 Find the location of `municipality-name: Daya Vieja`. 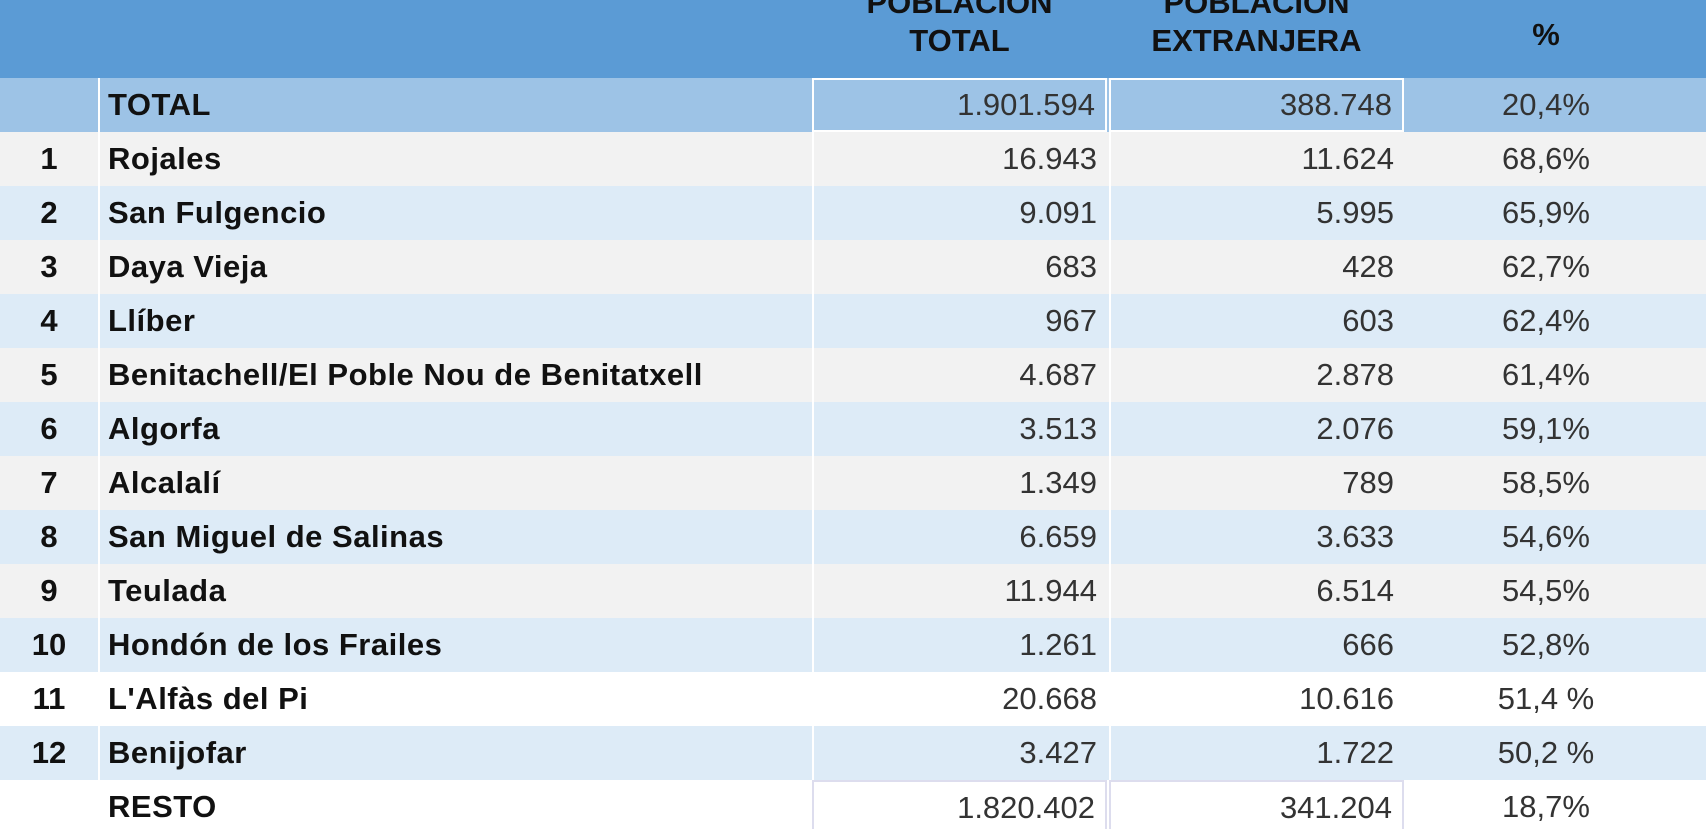

municipality-name: Daya Vieja is located at coordinates (454, 267).